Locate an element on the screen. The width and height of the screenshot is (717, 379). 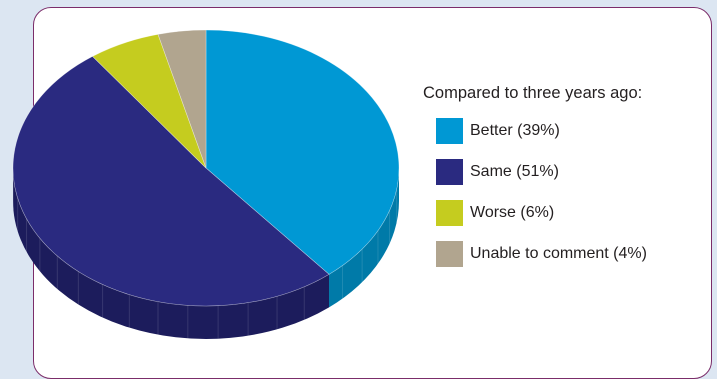
legend-label-worse: Worse (6%) is located at coordinates (512, 212).